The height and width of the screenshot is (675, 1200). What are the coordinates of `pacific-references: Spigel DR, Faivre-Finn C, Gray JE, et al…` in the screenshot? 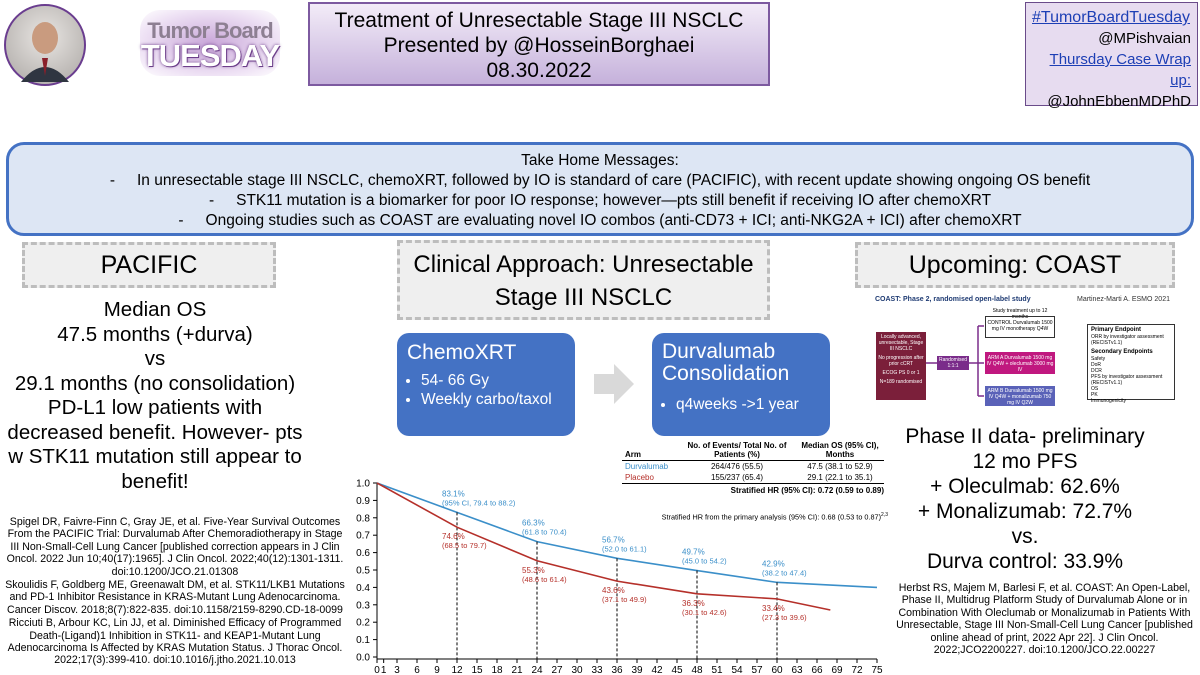 It's located at (175, 592).